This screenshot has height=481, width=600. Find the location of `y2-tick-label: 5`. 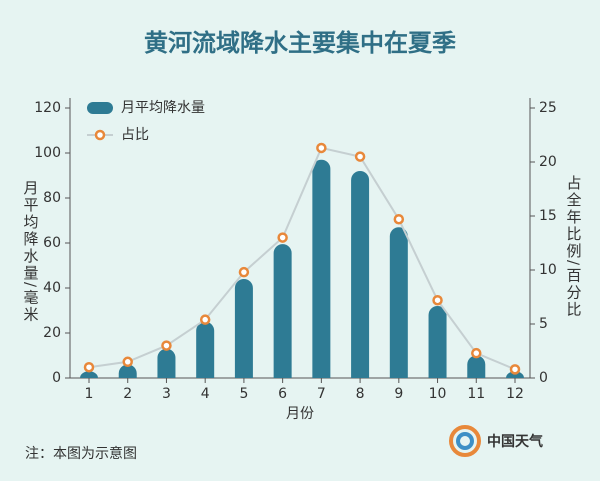

y2-tick-label: 5 is located at coordinates (543, 324).